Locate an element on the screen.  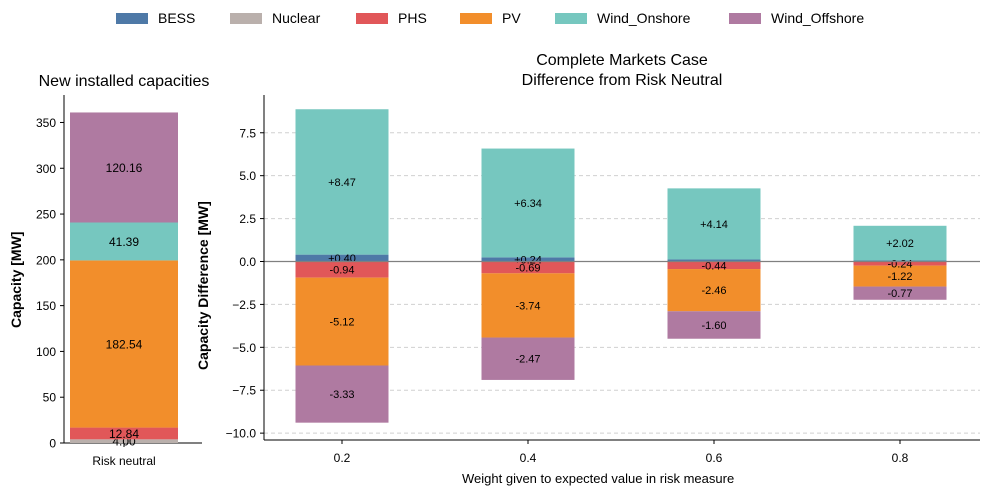
right-bar-label-bess-0-2: +0.40 is located at coordinates (342, 259).